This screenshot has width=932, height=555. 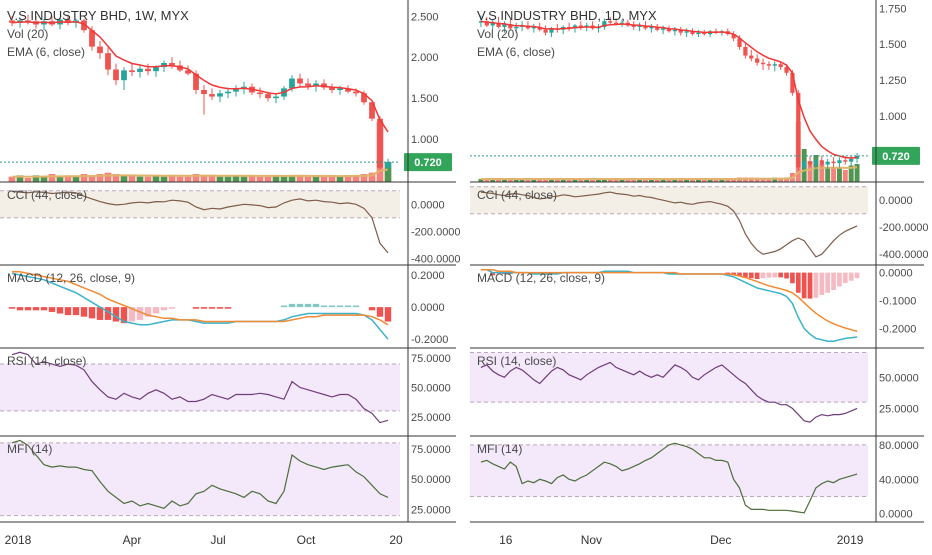 I want to click on pane-tick-label: 75.0000, so click(x=431, y=359).